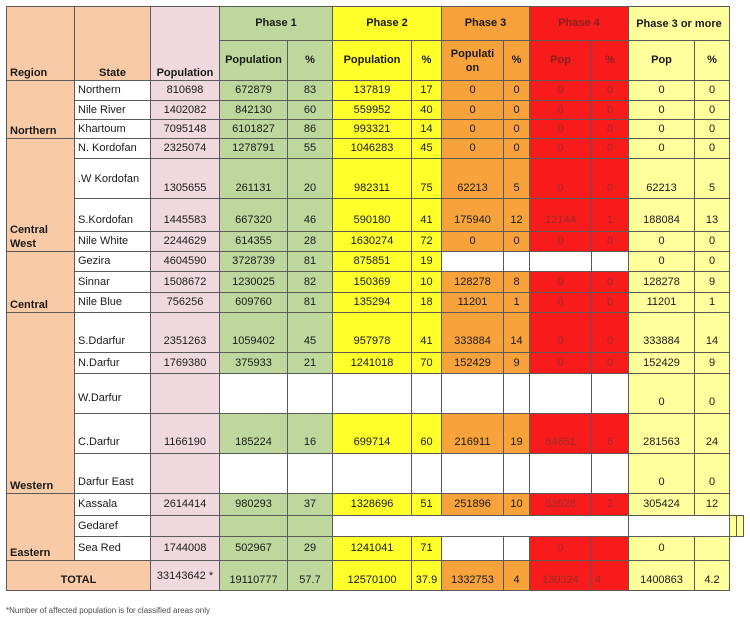  I want to click on phase3-pop-cell: 11201, so click(472, 302).